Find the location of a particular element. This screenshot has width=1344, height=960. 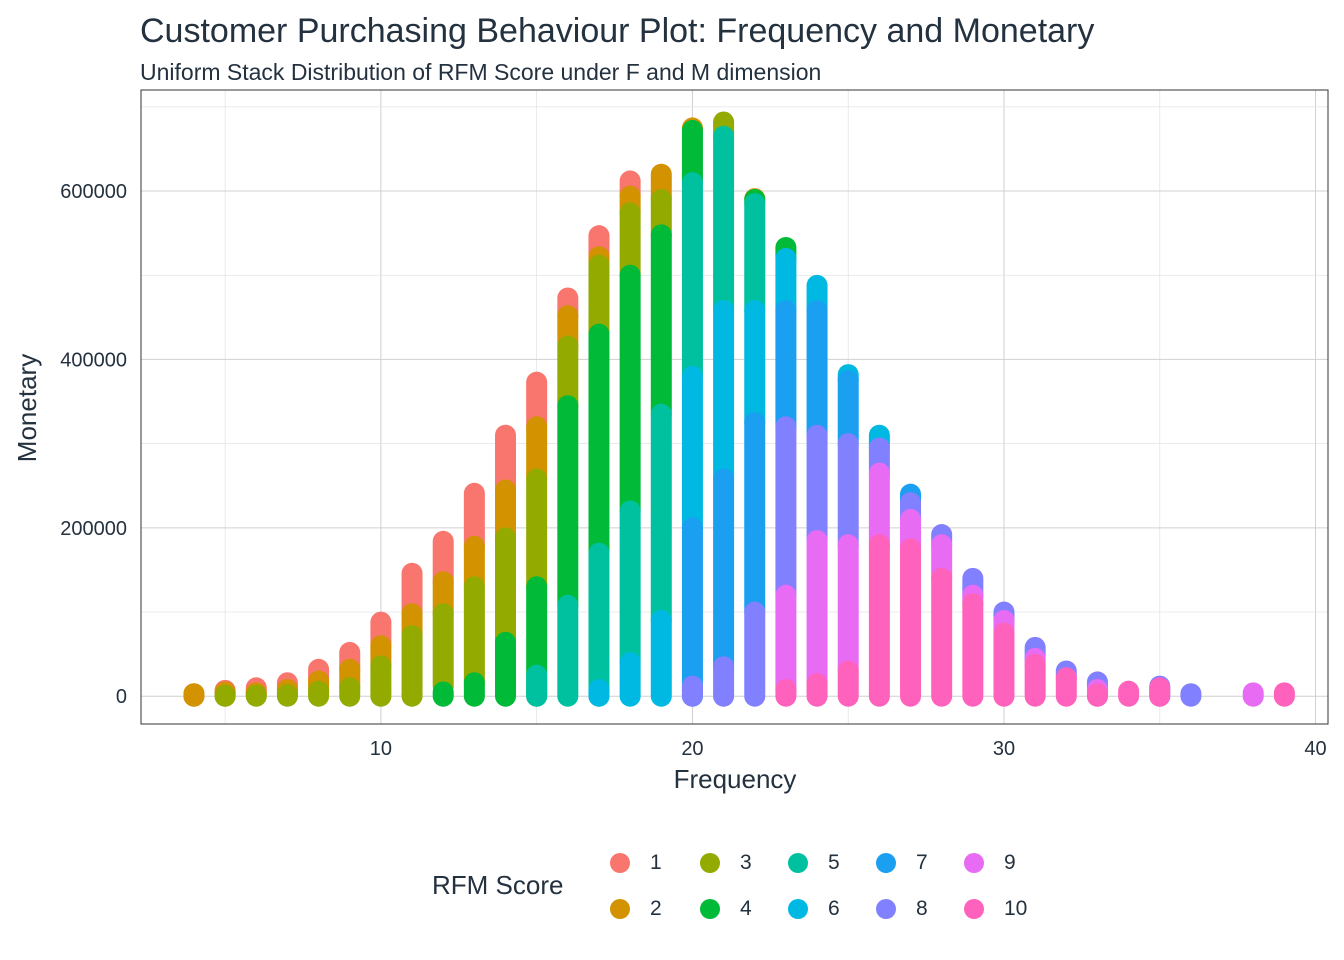

legend-item: 9 is located at coordinates (990, 863).